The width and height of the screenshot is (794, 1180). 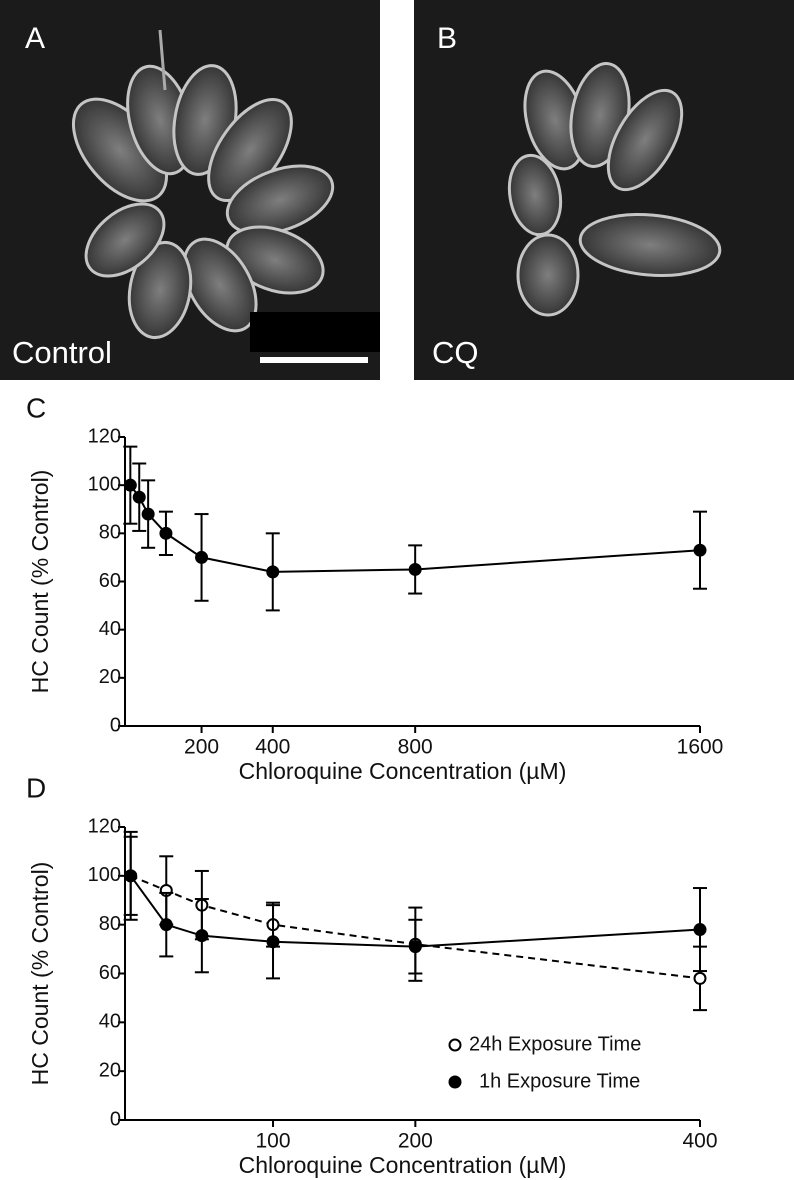 What do you see at coordinates (415, 747) in the screenshot?
I see `x-tick-label: 800` at bounding box center [415, 747].